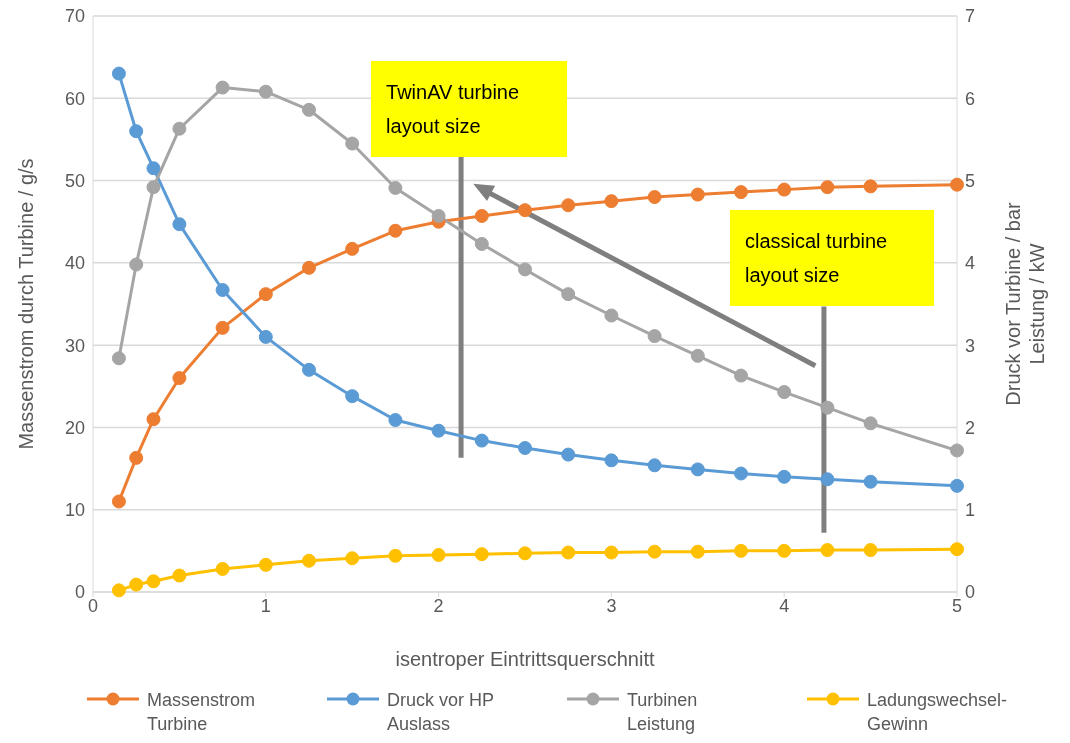 This screenshot has width=1070, height=743. I want to click on y-axis-title: Massenstrom durch Turbine / g/s, so click(26, 304).